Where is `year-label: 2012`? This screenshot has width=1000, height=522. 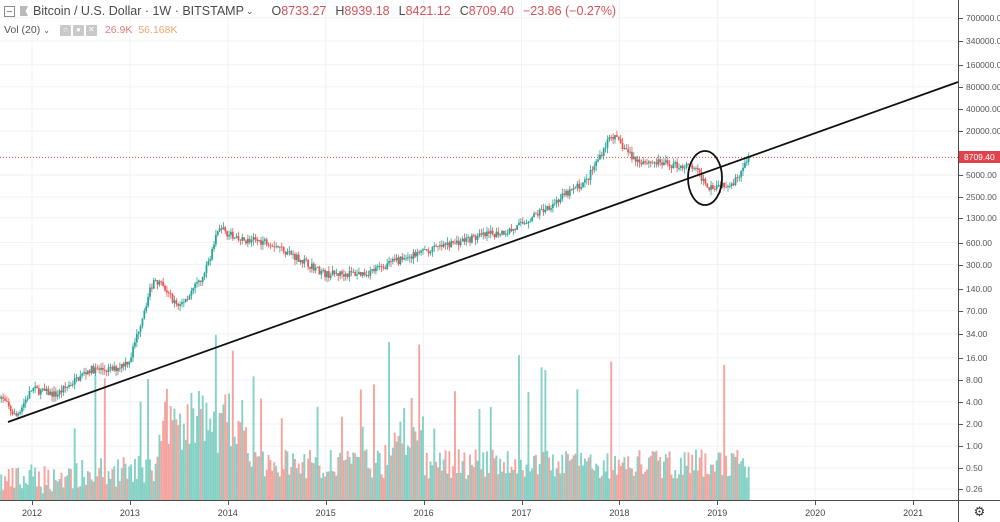 year-label: 2012 is located at coordinates (32, 513).